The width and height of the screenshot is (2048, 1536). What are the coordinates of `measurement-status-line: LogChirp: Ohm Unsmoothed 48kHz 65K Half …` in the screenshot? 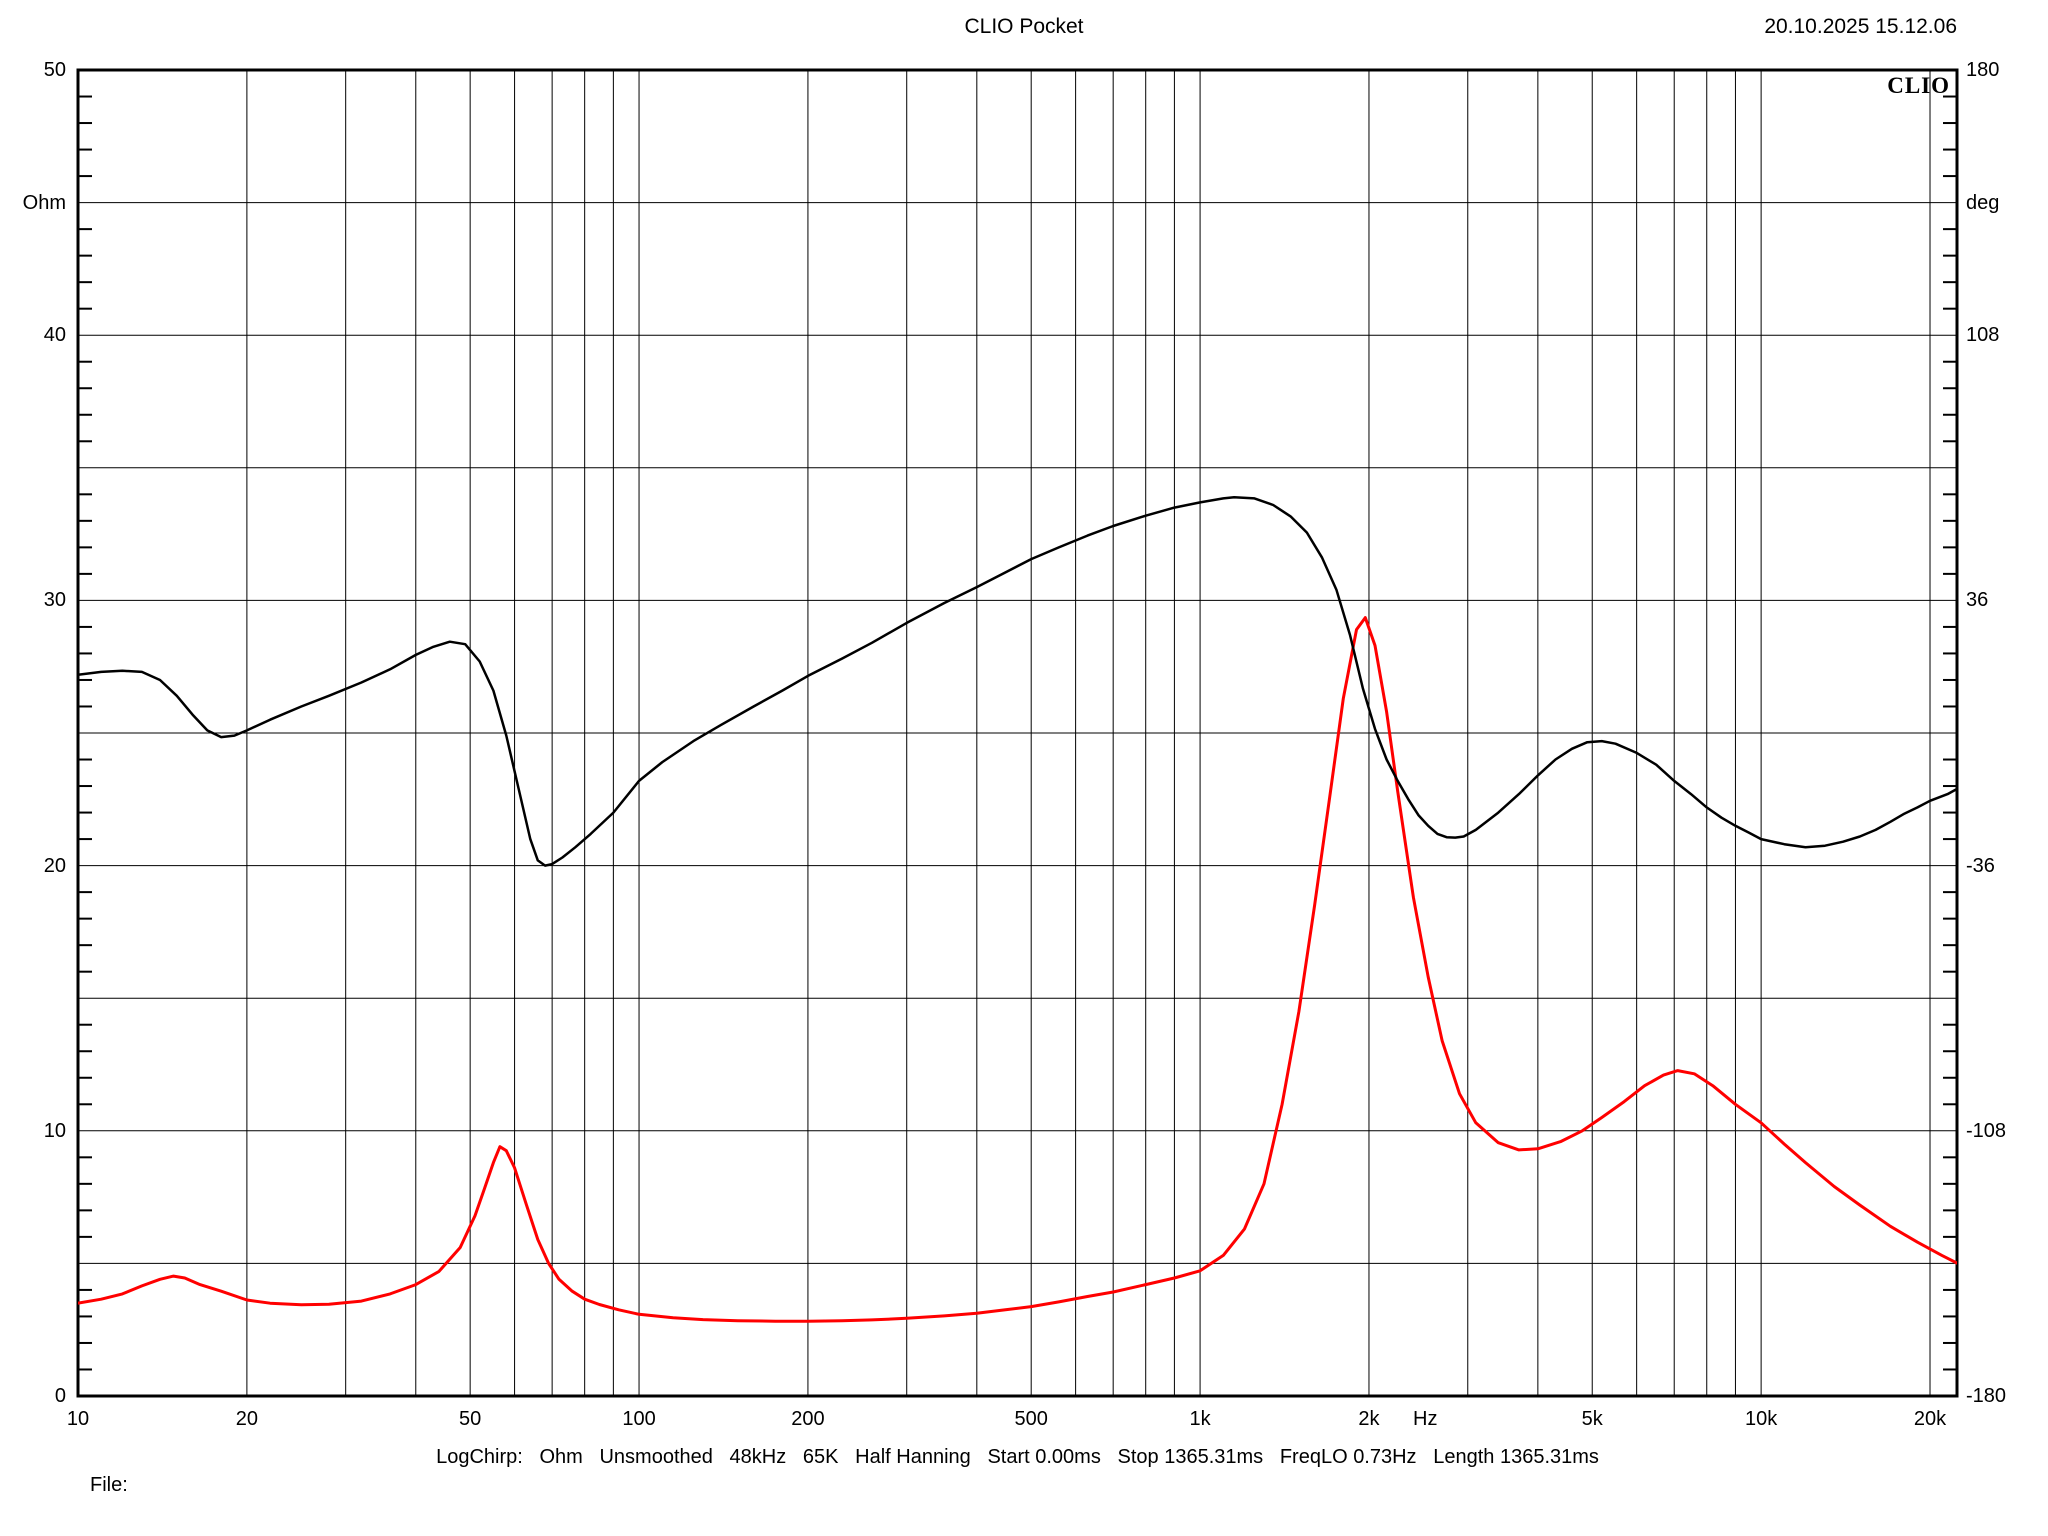 It's located at (1017, 1457).